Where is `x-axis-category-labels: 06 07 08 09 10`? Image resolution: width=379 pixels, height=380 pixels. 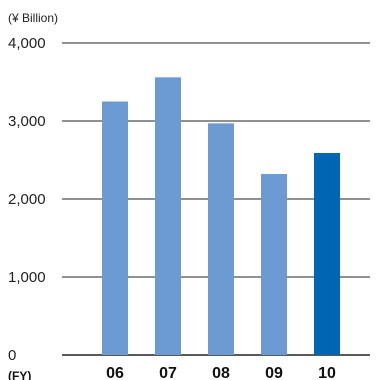
x-axis-category-labels: 06 07 08 09 10 is located at coordinates (221, 372).